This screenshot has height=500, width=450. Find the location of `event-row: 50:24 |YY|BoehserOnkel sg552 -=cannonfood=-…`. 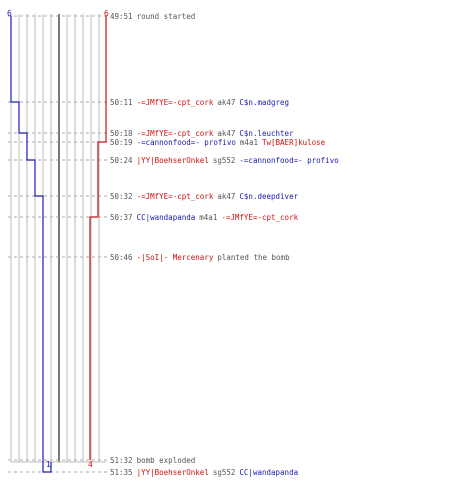

event-row: 50:24 |YY|BoehserOnkel sg552 -=cannonfood=-… is located at coordinates (226, 160).